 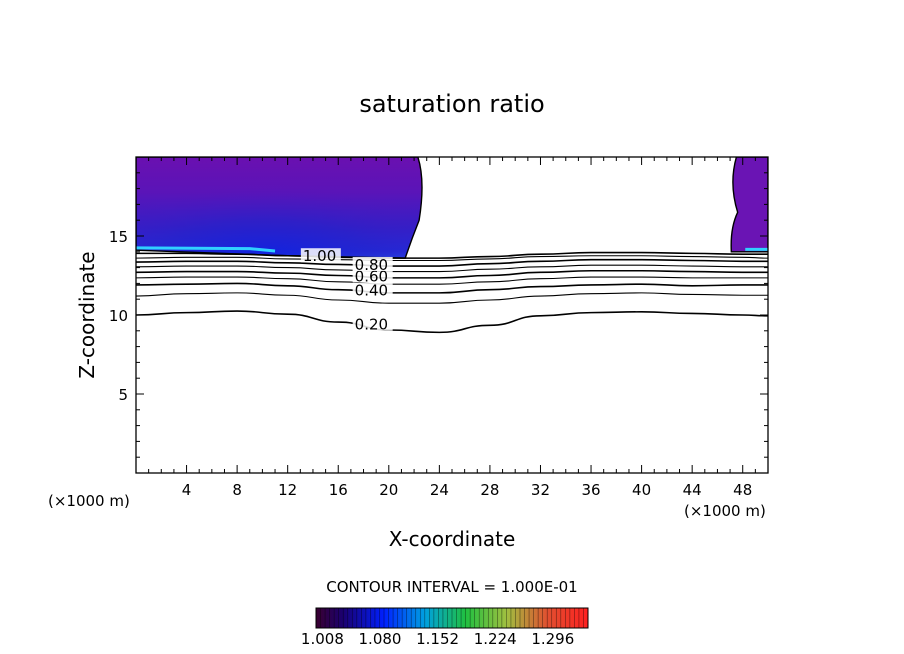 What do you see at coordinates (590, 490) in the screenshot?
I see `x-tick-label: 36` at bounding box center [590, 490].